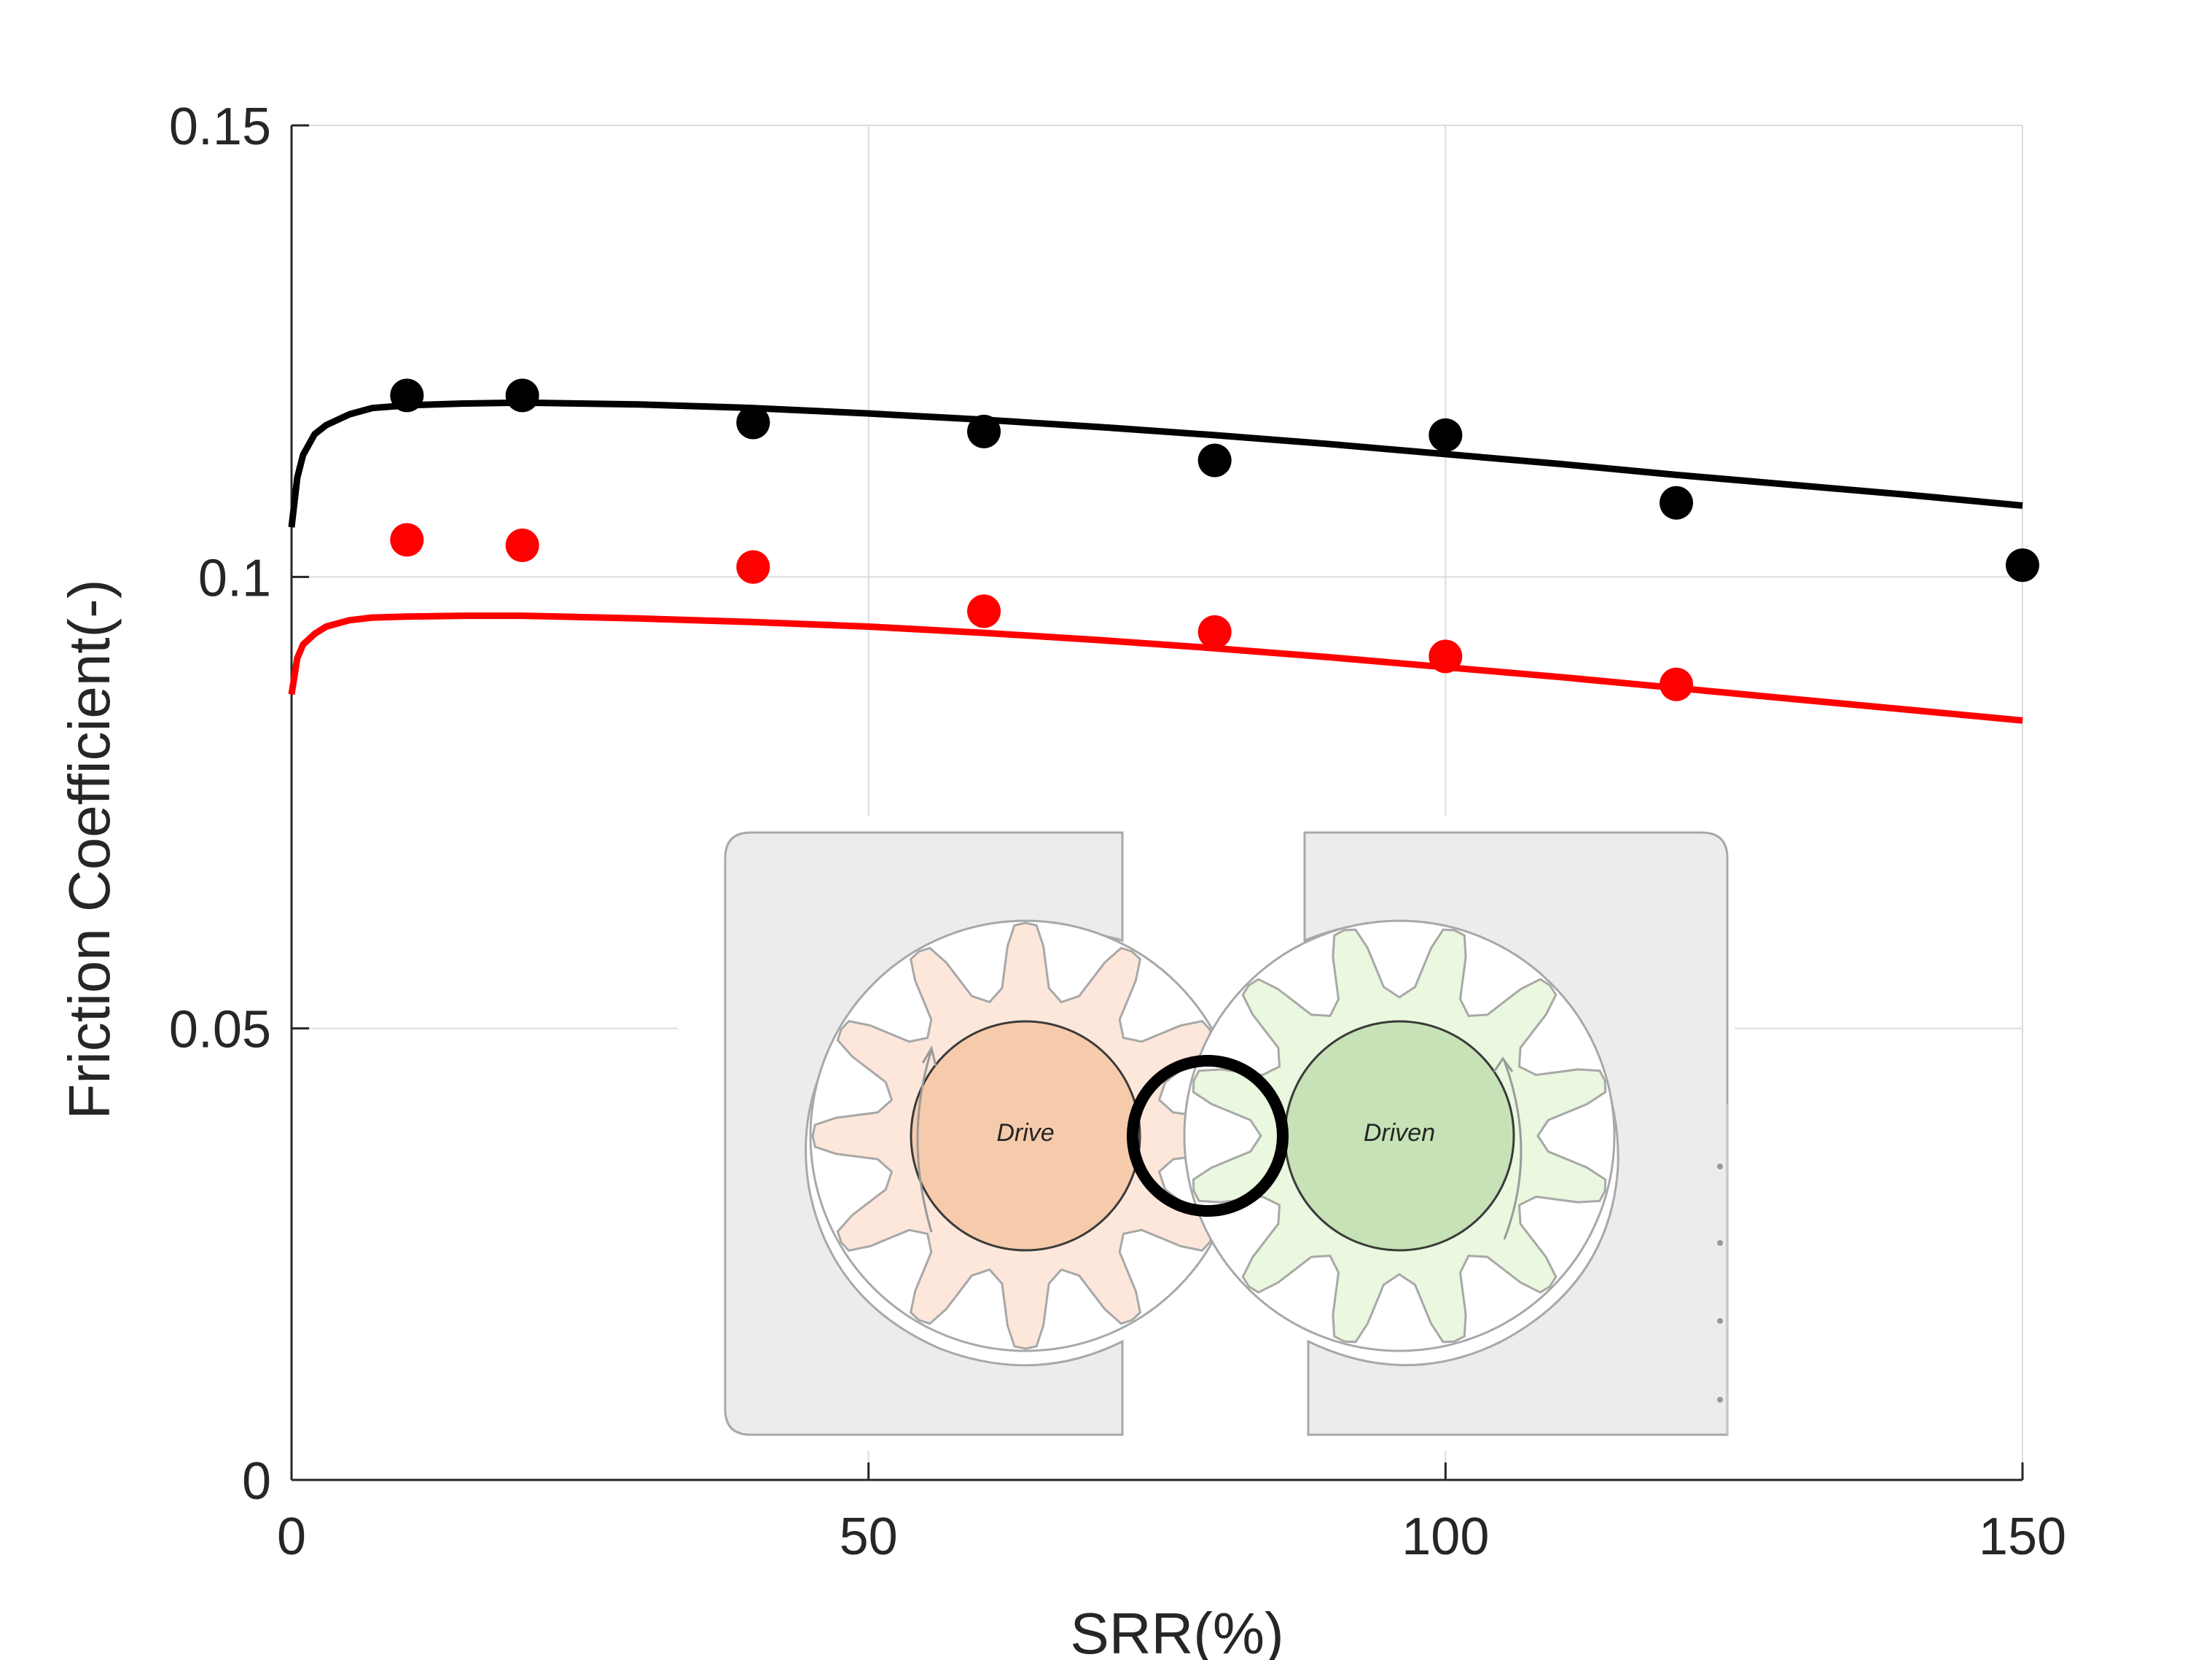 The width and height of the screenshot is (2212, 1660). What do you see at coordinates (234, 578) in the screenshot?
I see `y-tick-label: 0.1` at bounding box center [234, 578].